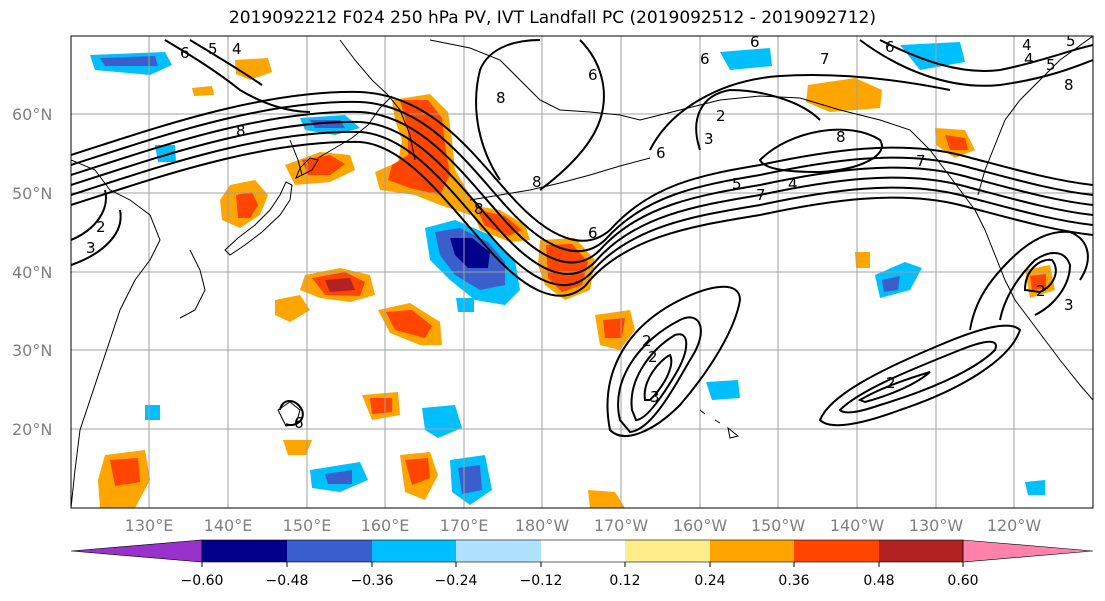  I want to click on colorbar-tick-label: 0.60, so click(962, 581).